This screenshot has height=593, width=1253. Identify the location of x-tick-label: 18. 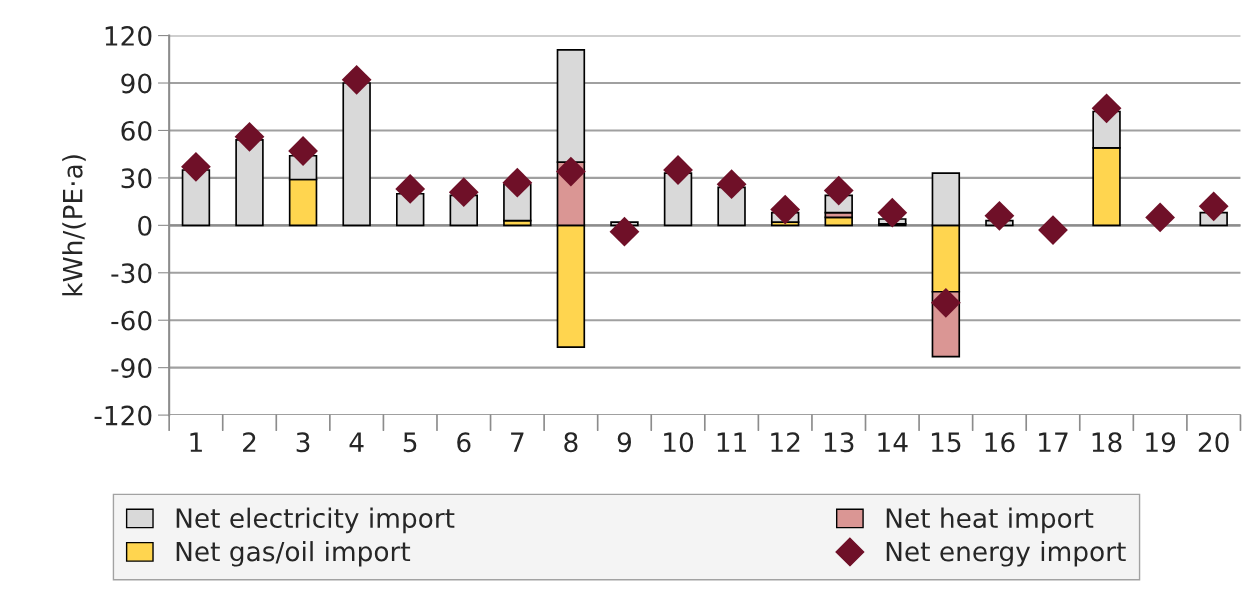
(1107, 442).